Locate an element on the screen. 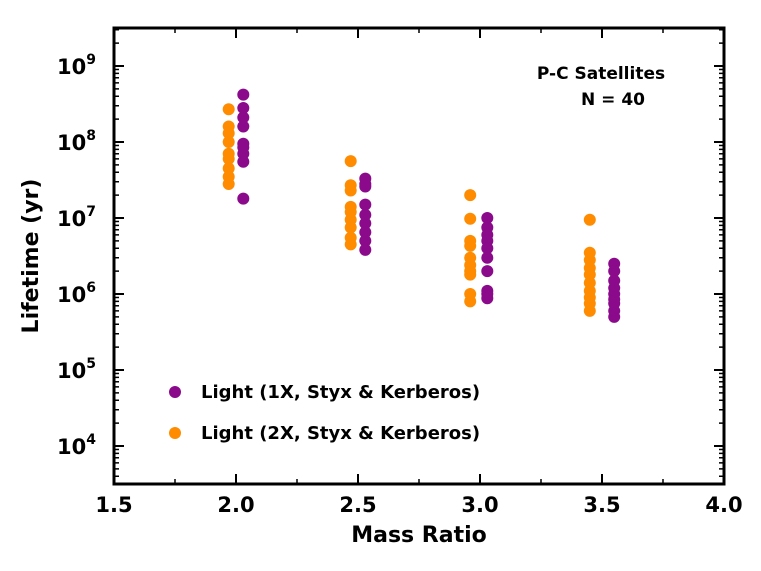 This screenshot has height=571, width=761. y-tick-label-4: 10⁴ is located at coordinates (76, 445).